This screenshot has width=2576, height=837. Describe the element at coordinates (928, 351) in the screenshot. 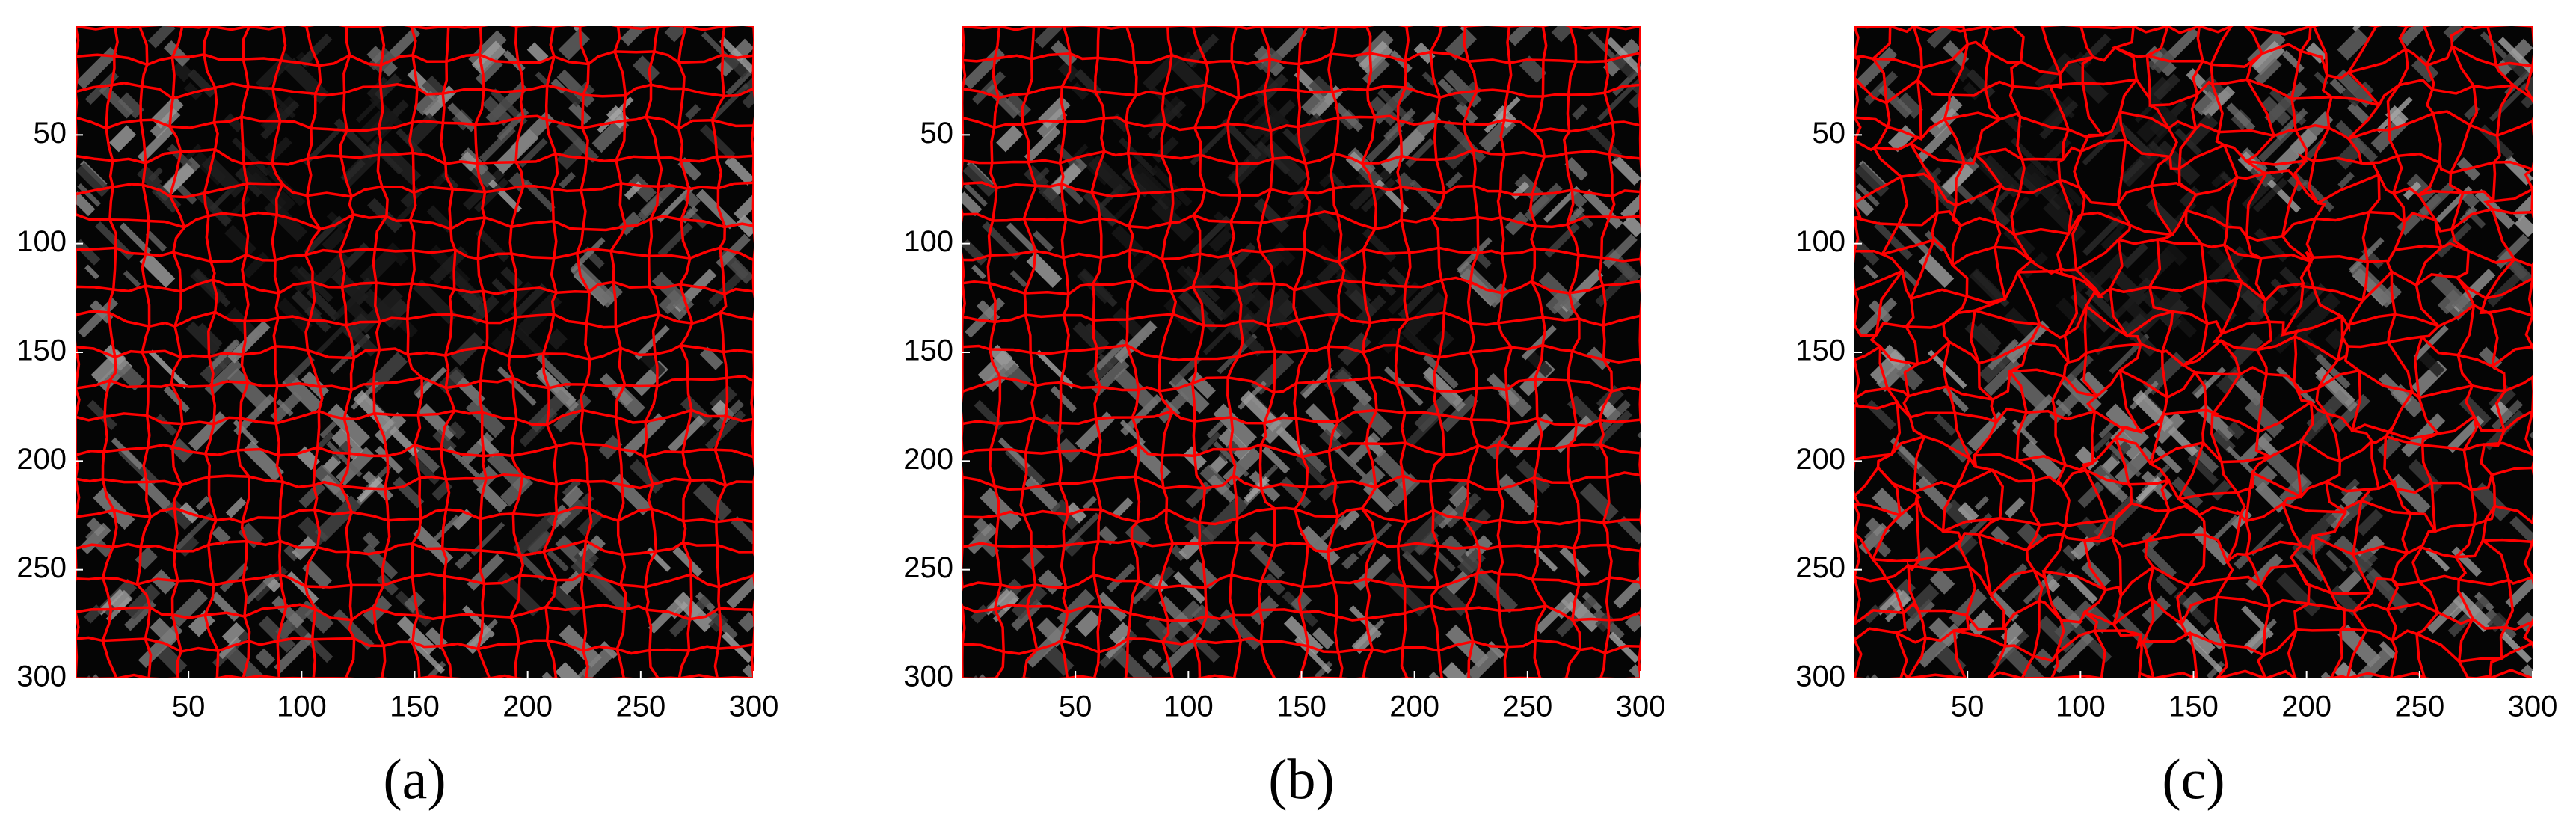

I see `y-tick-label: 150` at that location.